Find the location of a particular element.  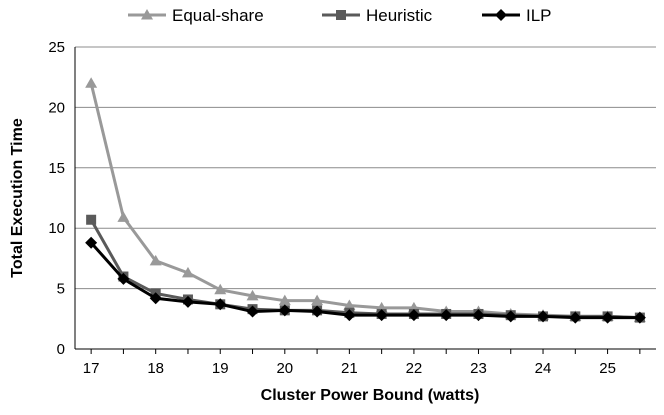

legend-marker-equal-share is located at coordinates (147, 14).